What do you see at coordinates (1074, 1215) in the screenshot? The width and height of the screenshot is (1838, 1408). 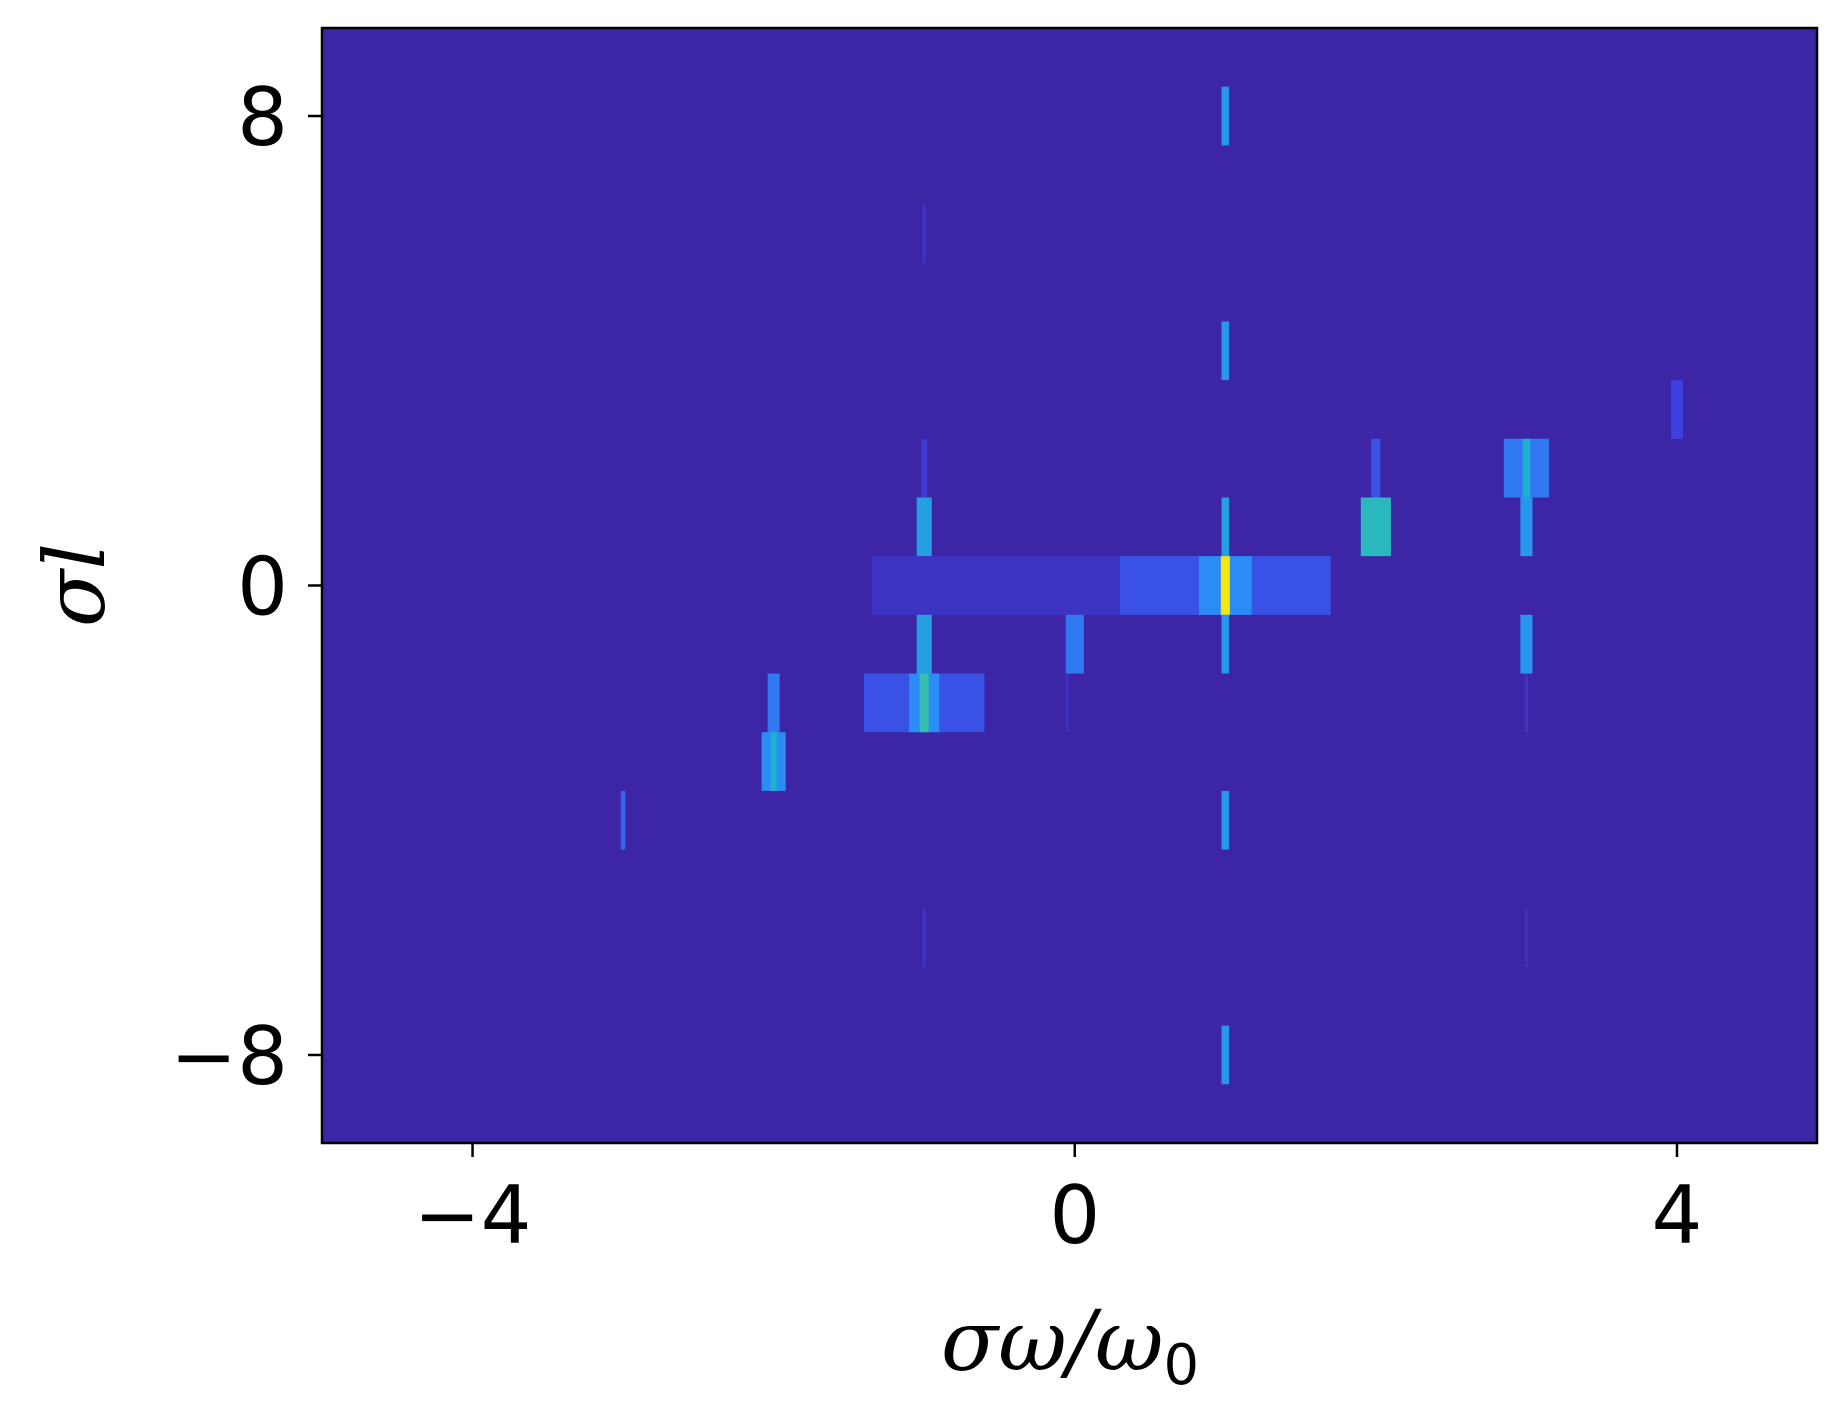 I see `x-tick-label: 0` at bounding box center [1074, 1215].